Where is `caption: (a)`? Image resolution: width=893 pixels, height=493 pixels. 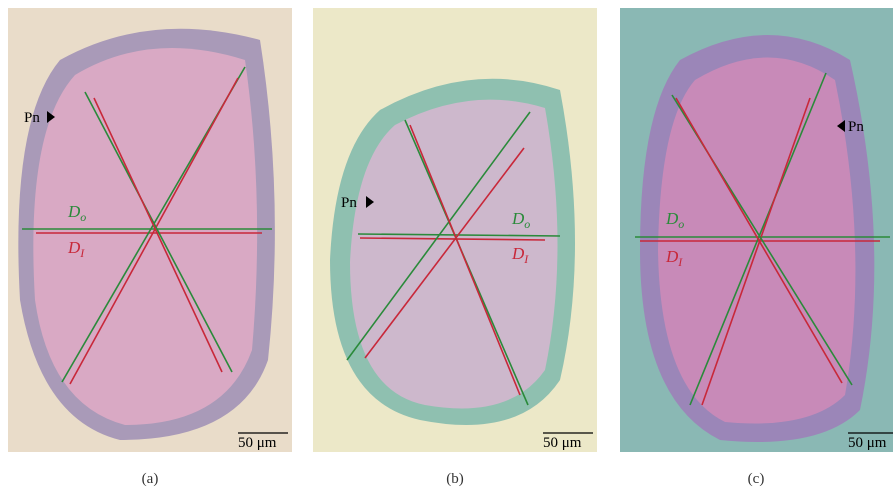
caption: (a) is located at coordinates (150, 479).